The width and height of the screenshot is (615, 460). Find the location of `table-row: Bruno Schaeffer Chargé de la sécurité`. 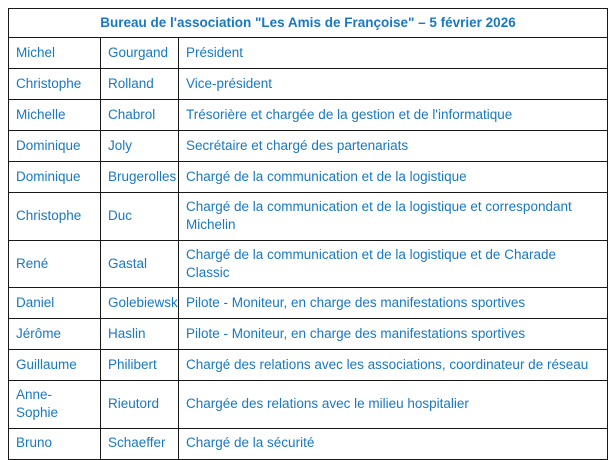

table-row: Bruno Schaeffer Chargé de la sécurité is located at coordinates (308, 443).